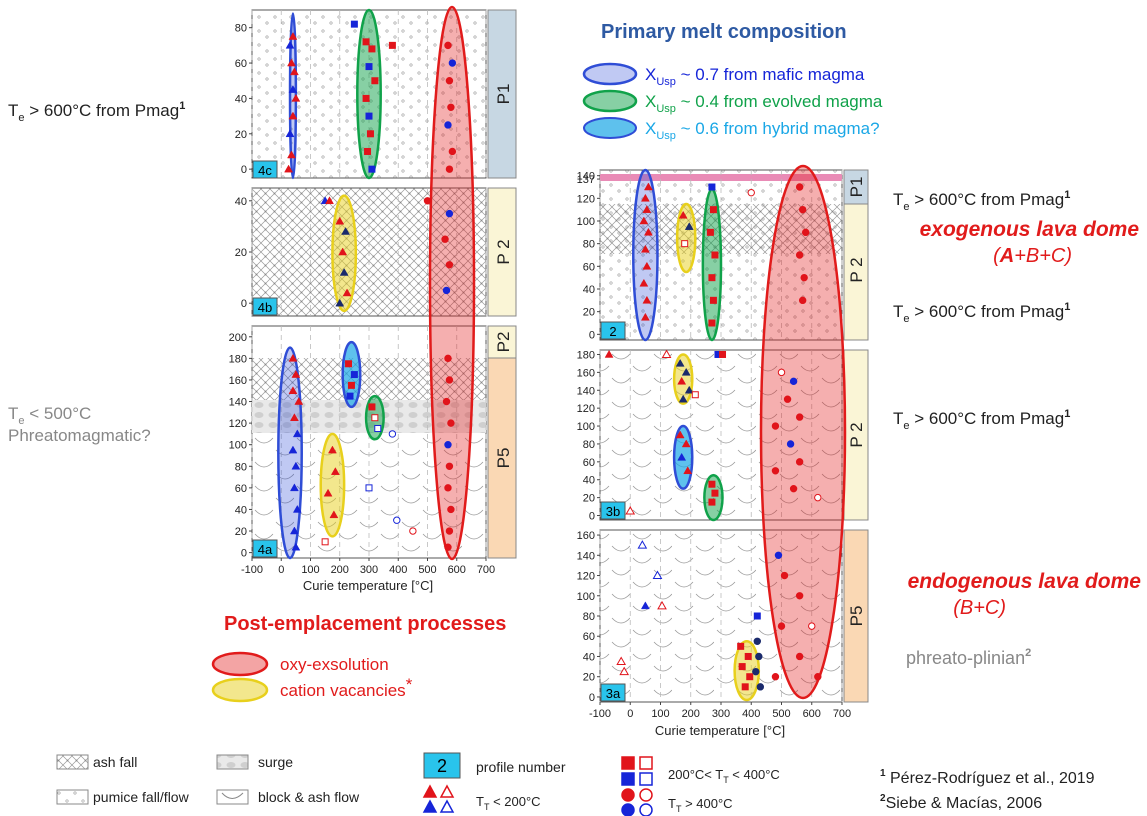  I want to click on profile-label: P1, so click(503, 94).